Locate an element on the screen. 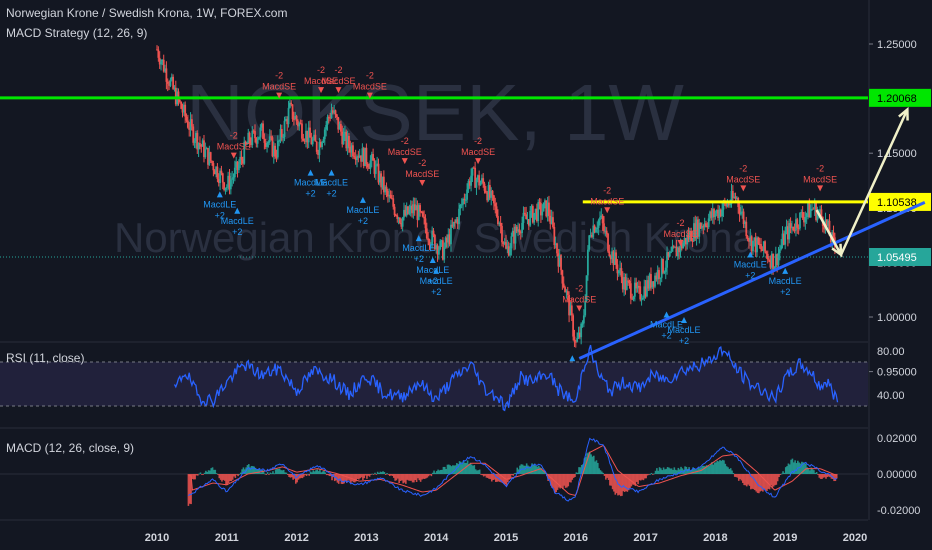 The height and width of the screenshot is (550, 932). macd-tick-label: 0.00000 is located at coordinates (897, 475).